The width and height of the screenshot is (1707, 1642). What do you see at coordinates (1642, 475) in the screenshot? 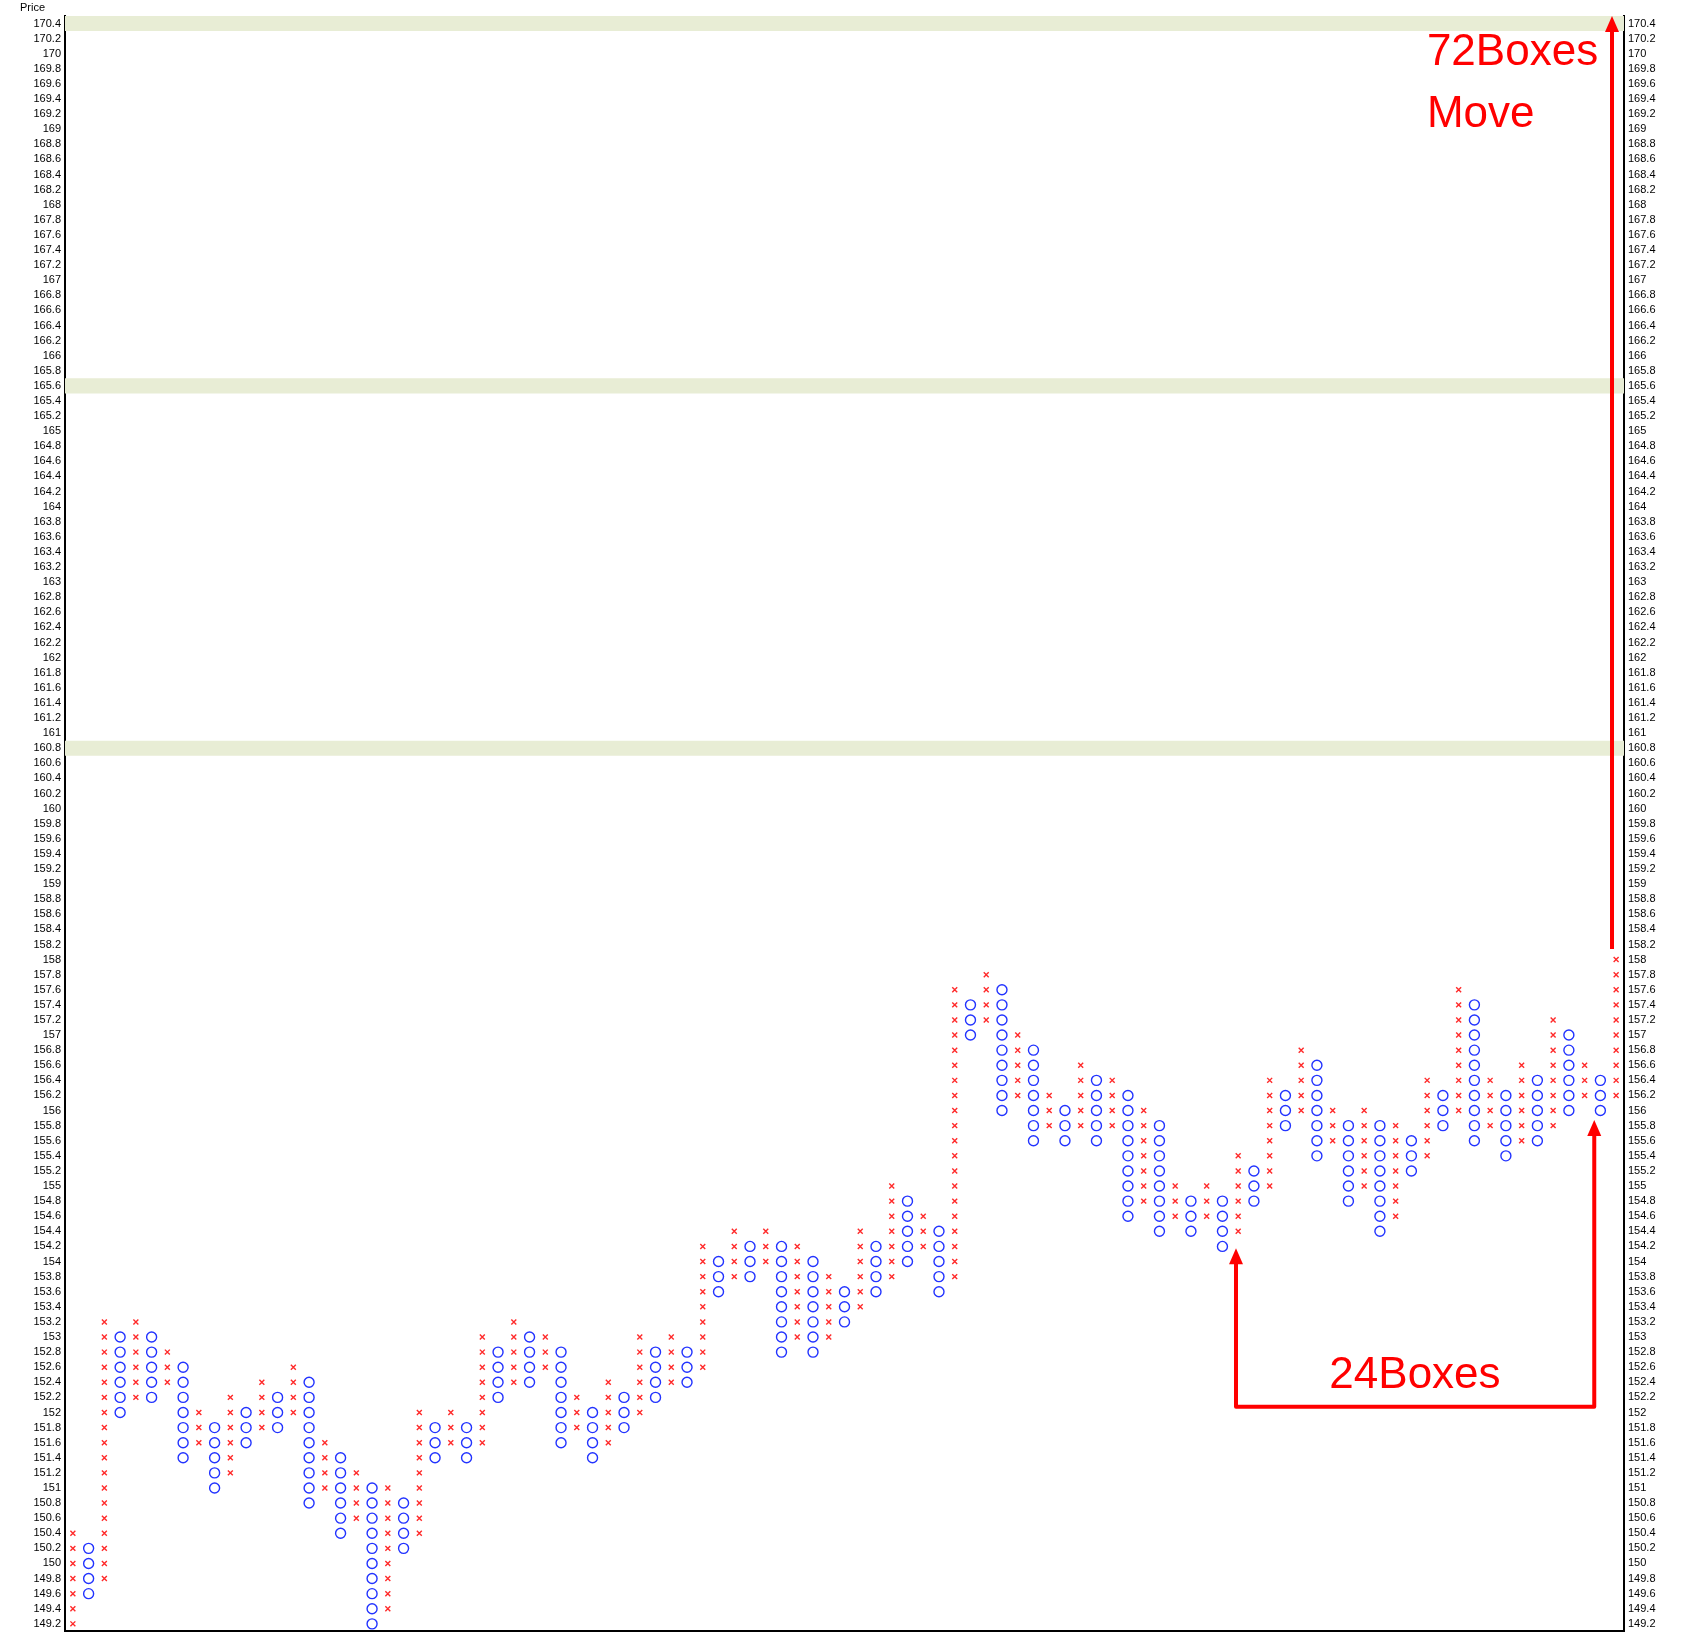
I see `y2-tick-label: 164.4` at bounding box center [1642, 475].